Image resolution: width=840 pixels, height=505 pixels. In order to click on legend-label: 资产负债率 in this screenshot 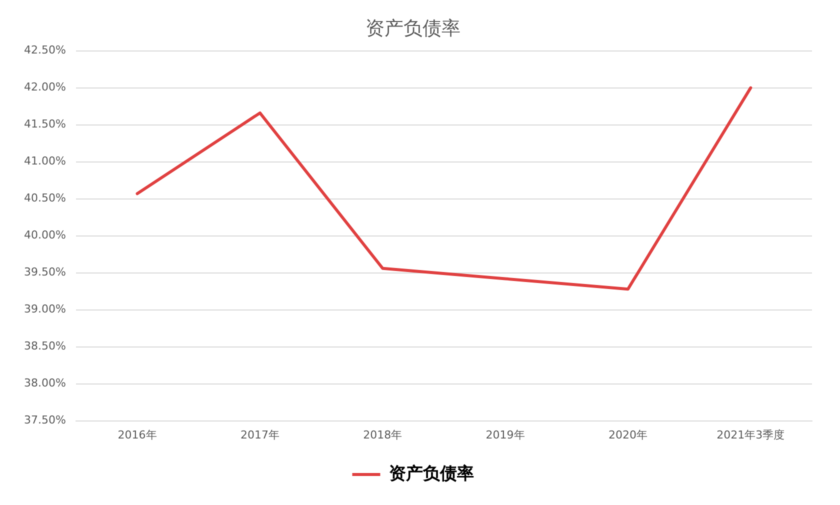, I will do `click(431, 473)`.